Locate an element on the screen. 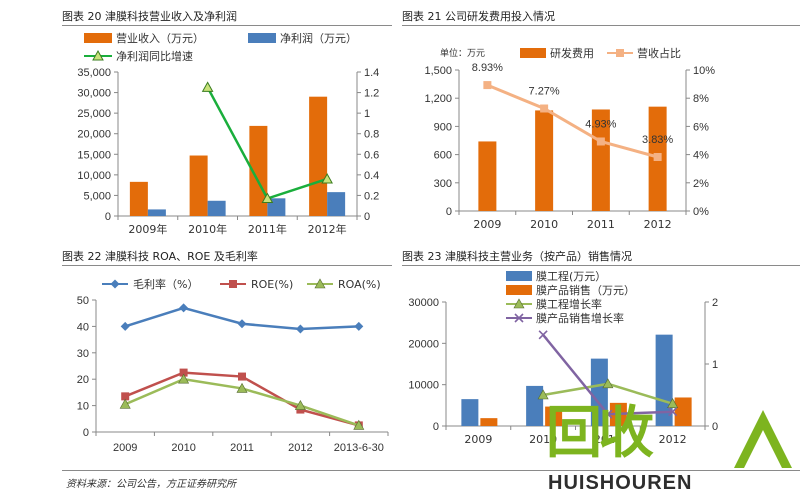 The image size is (800, 500). chart-title: 图表 21 公司研发费用投入情况 is located at coordinates (478, 16).